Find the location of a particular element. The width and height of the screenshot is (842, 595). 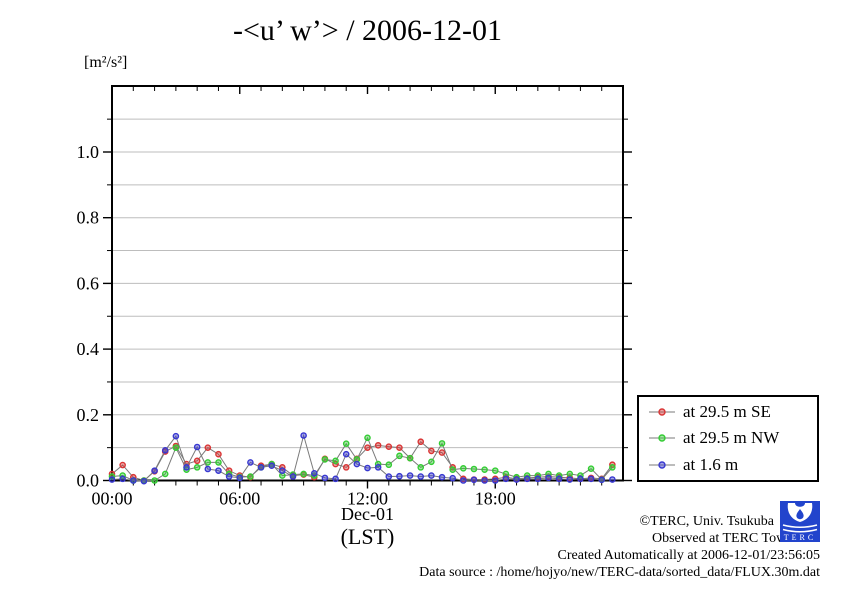

svg-text: 0.2 is located at coordinates (88, 415).